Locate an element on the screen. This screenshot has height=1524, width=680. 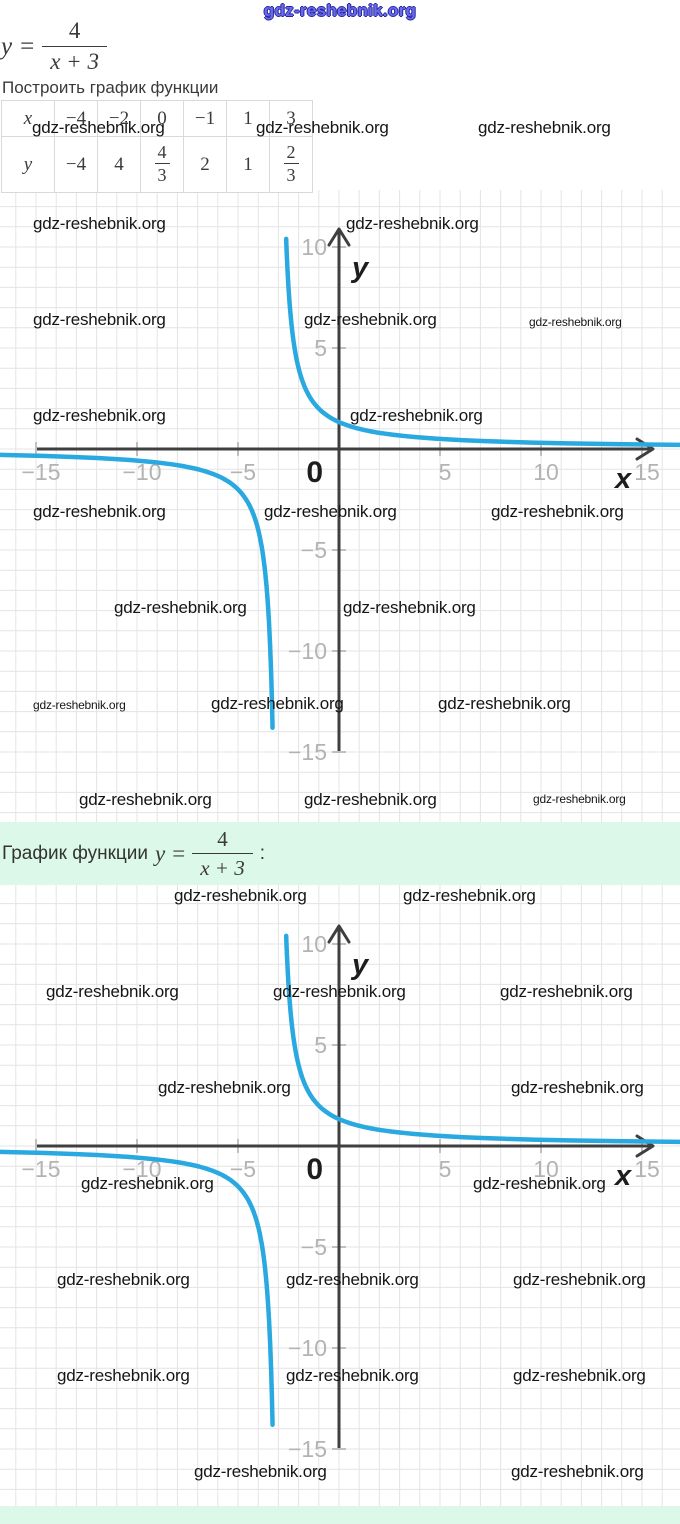
table-row-label-y: y is located at coordinates (28, 164).